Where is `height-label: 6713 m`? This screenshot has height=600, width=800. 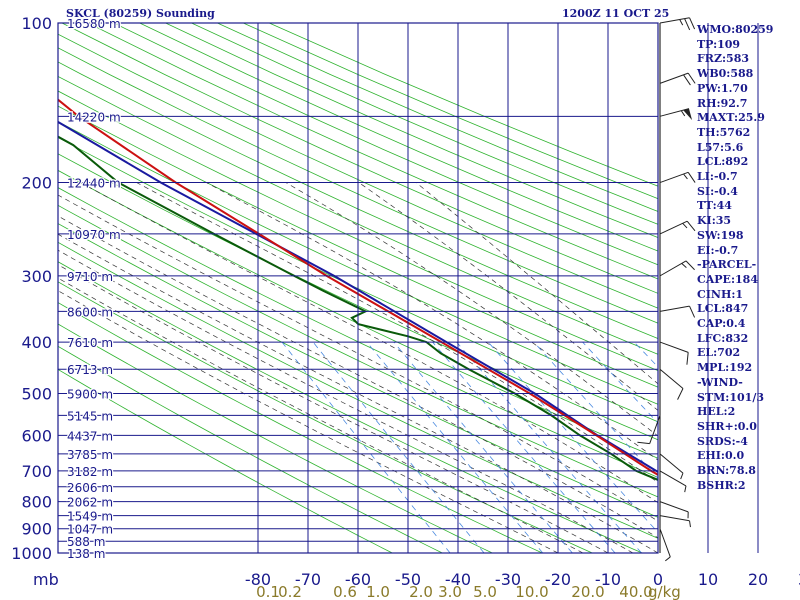 height-label: 6713 m is located at coordinates (90, 370).